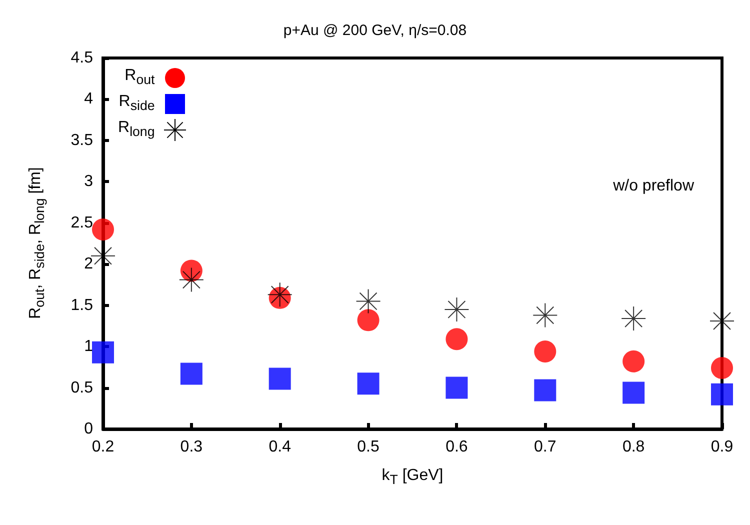 Image resolution: width=750 pixels, height=525 pixels. What do you see at coordinates (82, 387) in the screenshot?
I see `y-tick-label: 0.5` at bounding box center [82, 387].